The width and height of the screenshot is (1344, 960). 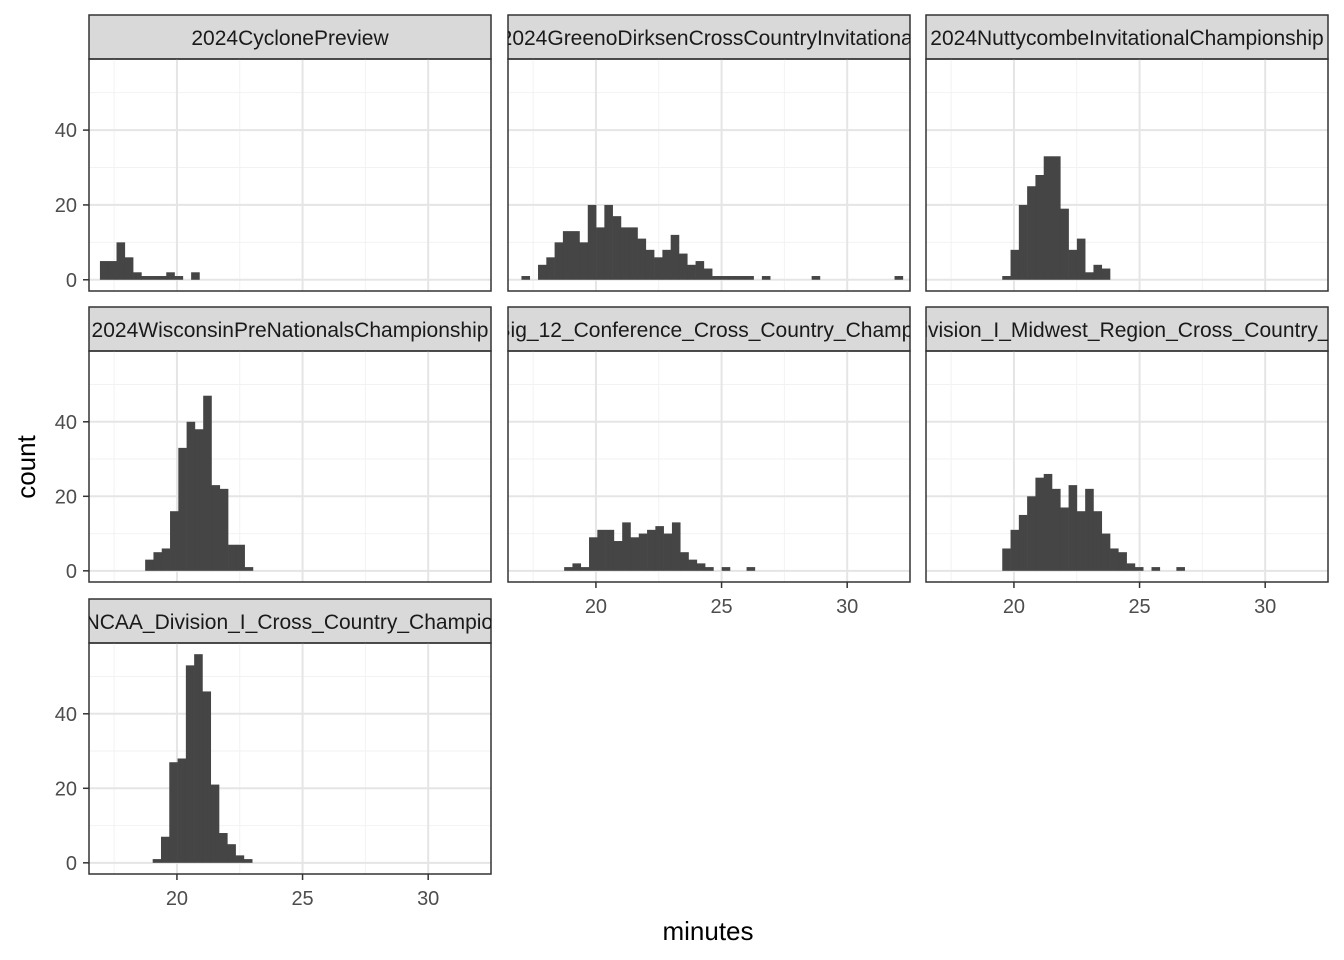 I want to click on x-tick-label: 20, so click(x=177, y=899).